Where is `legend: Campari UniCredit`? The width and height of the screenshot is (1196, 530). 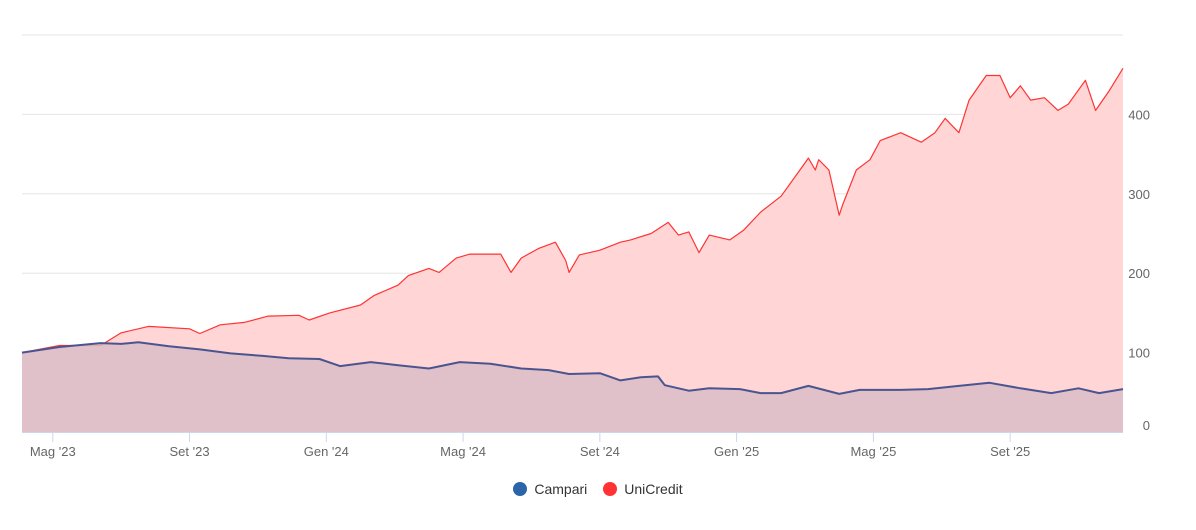
legend: Campari UniCredit is located at coordinates (598, 489).